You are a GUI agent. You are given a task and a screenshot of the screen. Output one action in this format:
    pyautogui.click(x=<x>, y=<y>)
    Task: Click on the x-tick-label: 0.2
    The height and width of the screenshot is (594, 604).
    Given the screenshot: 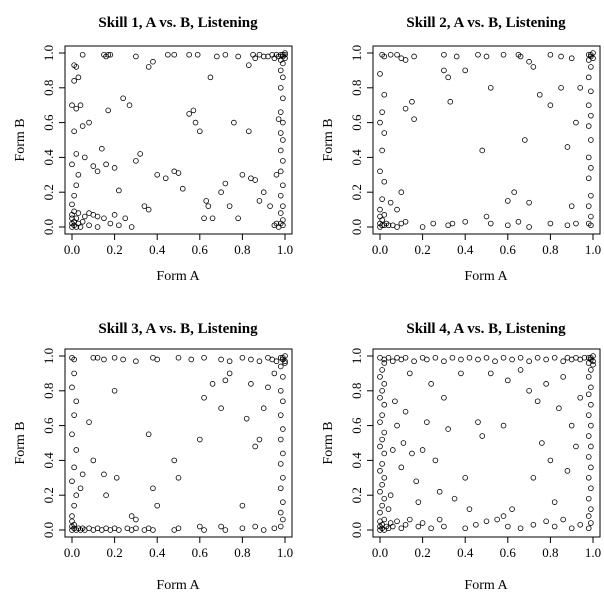 What is the action you would take?
    pyautogui.click(x=114, y=249)
    